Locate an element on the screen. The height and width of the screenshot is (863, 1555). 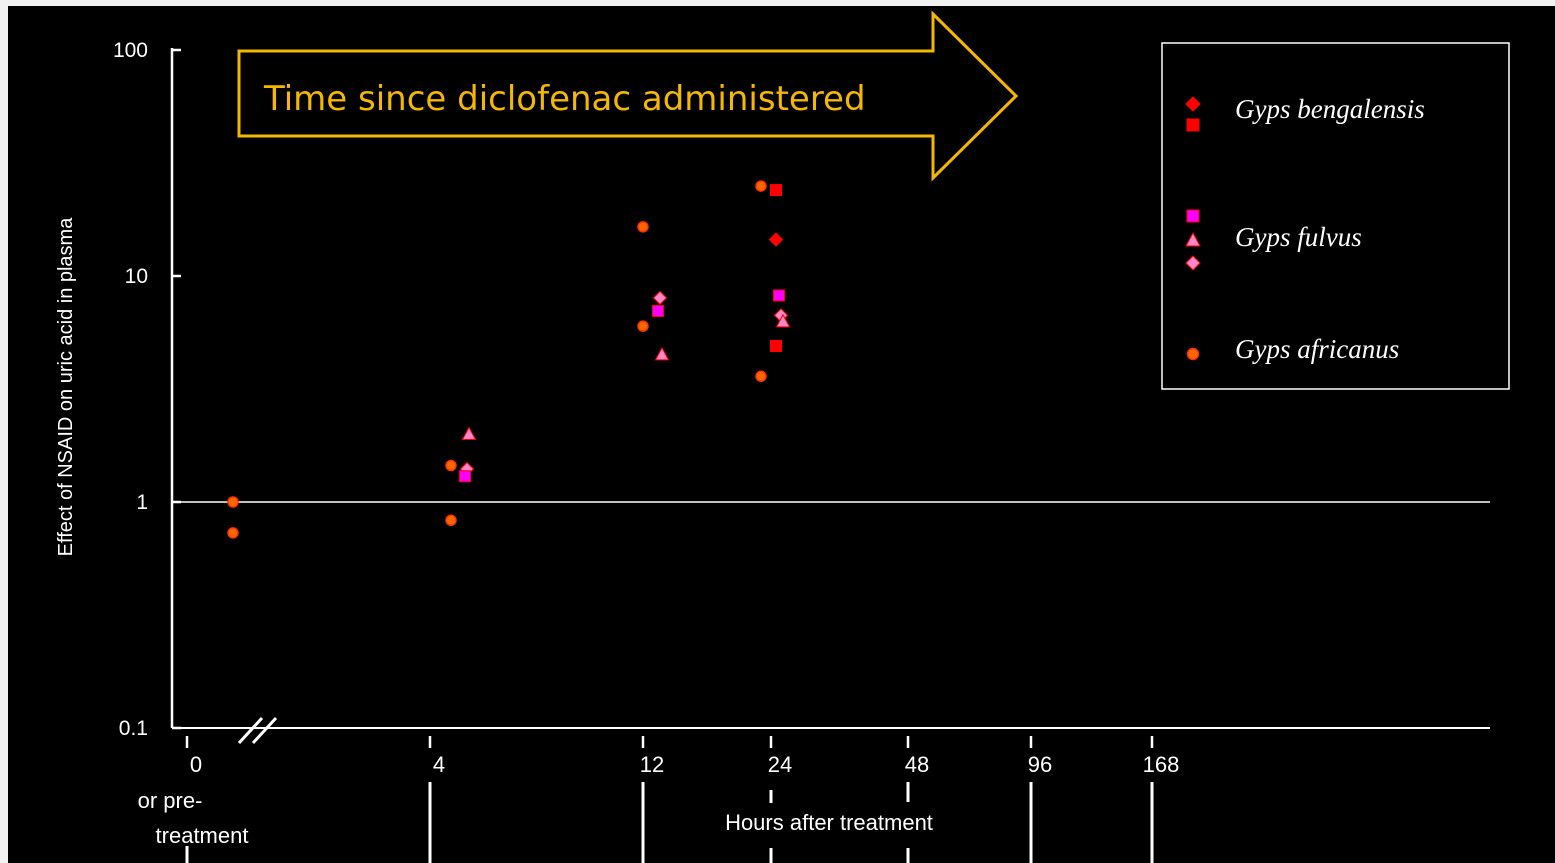
x-tick-label: 12 is located at coordinates (652, 764).